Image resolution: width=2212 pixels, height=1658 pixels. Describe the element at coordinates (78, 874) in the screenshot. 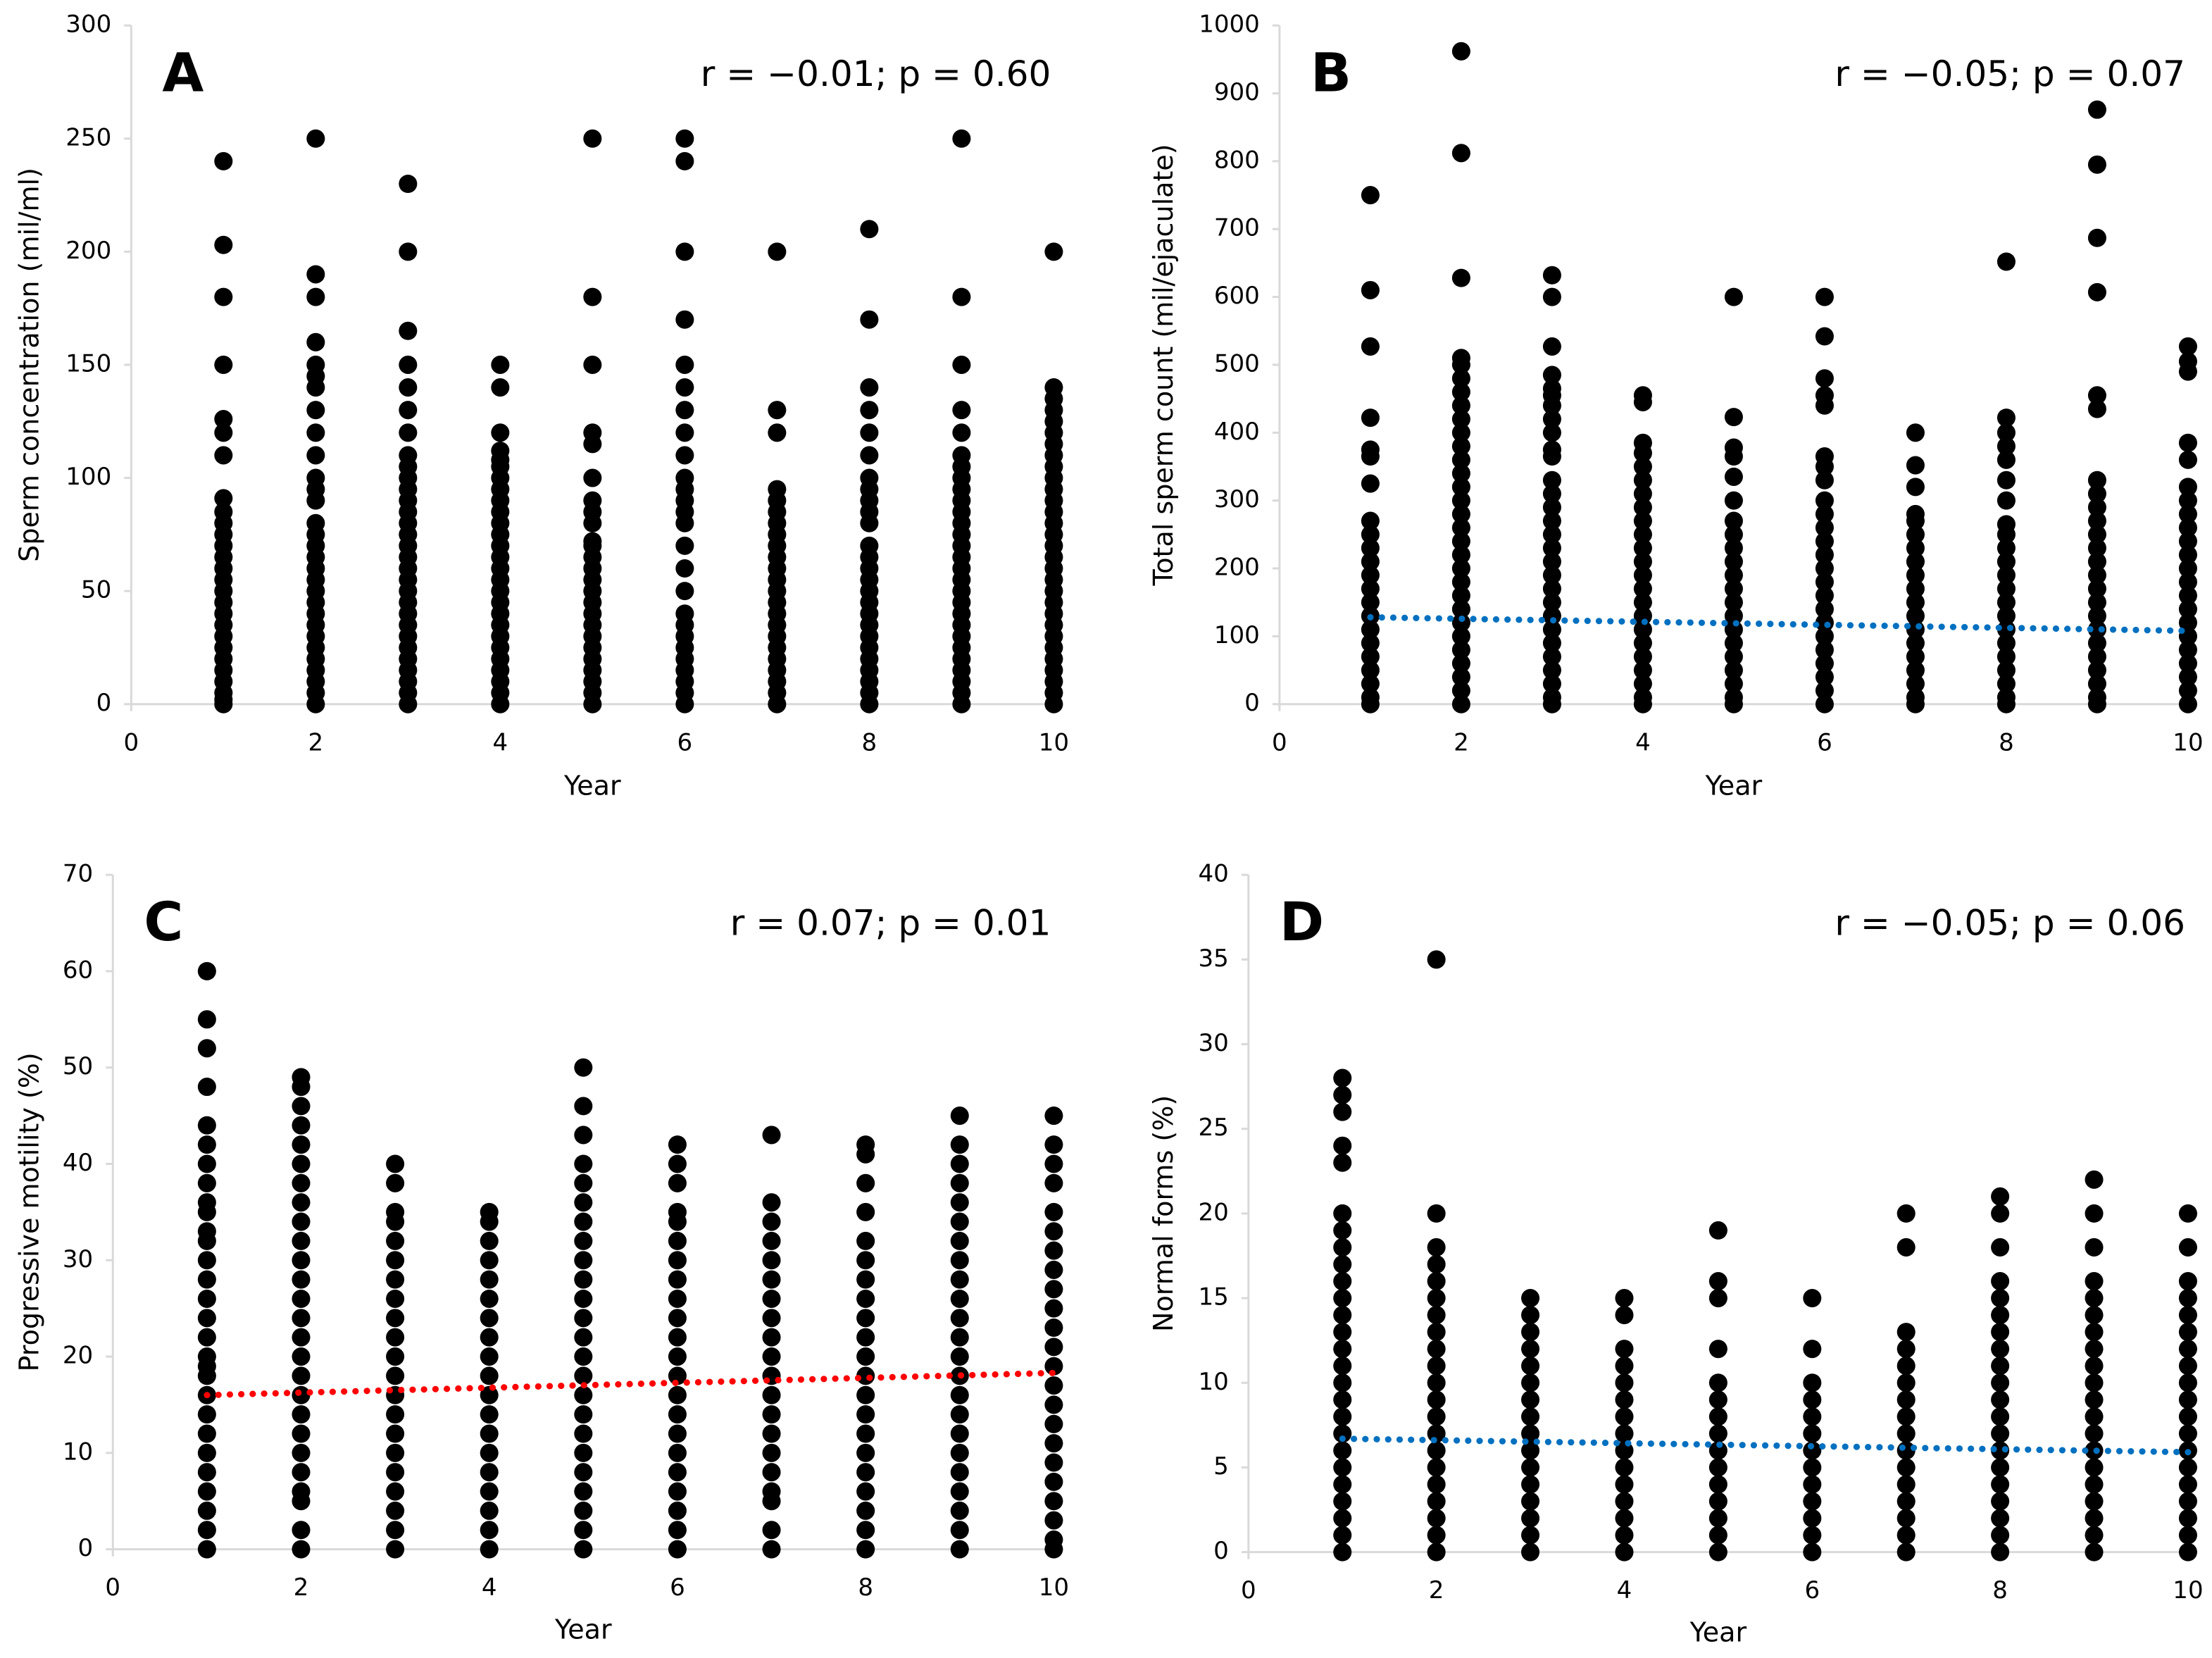

I see `y-tick-label: 70` at that location.